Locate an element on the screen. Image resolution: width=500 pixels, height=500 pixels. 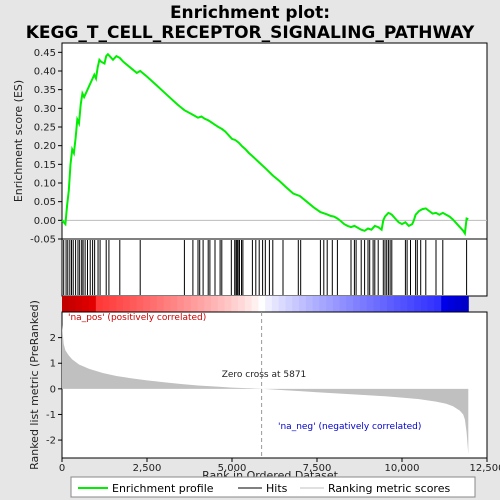
x-tick-label: 7,500 is located at coordinates (317, 468).